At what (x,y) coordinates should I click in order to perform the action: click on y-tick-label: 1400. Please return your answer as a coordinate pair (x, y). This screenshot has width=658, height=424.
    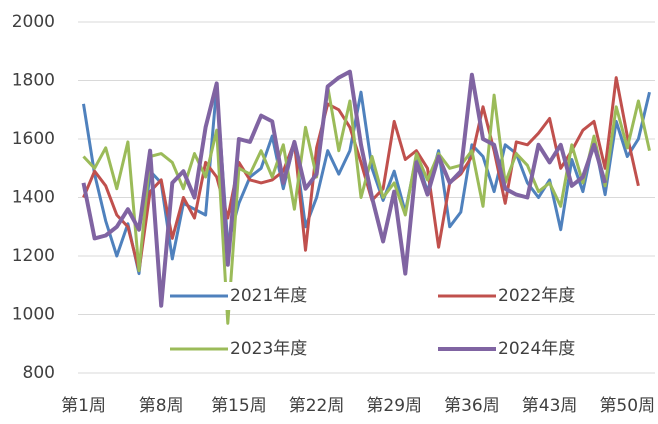
    Looking at the image, I should click on (33, 198).